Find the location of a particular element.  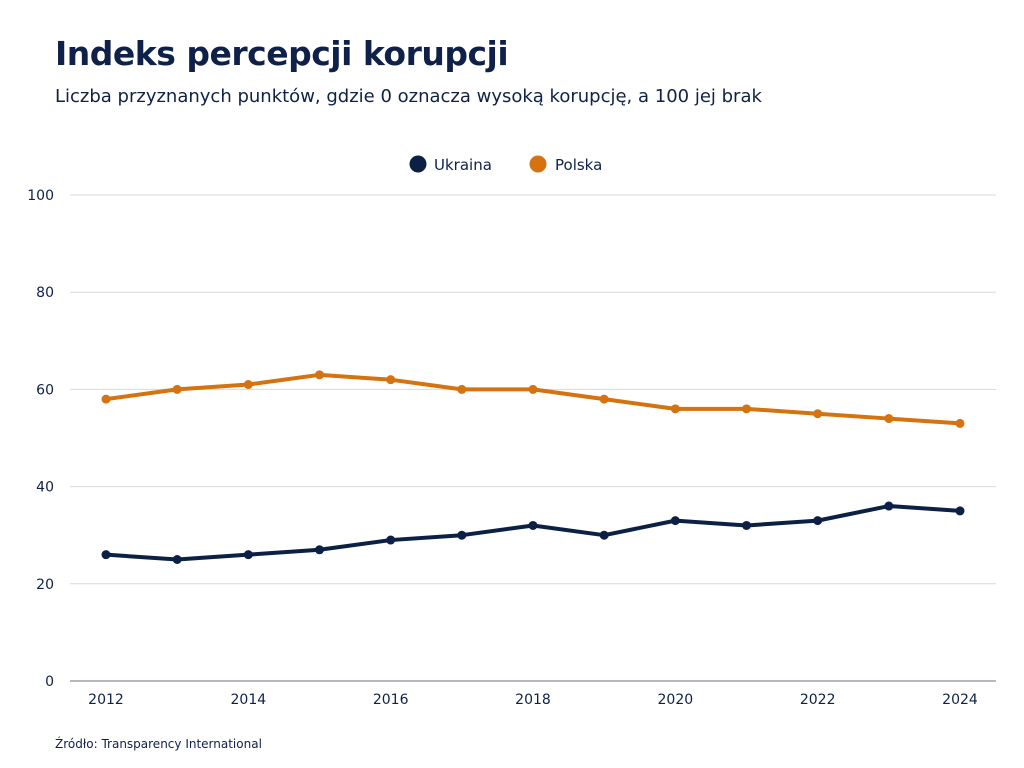

legend-item-ukraina: Ukraina is located at coordinates (450, 165).